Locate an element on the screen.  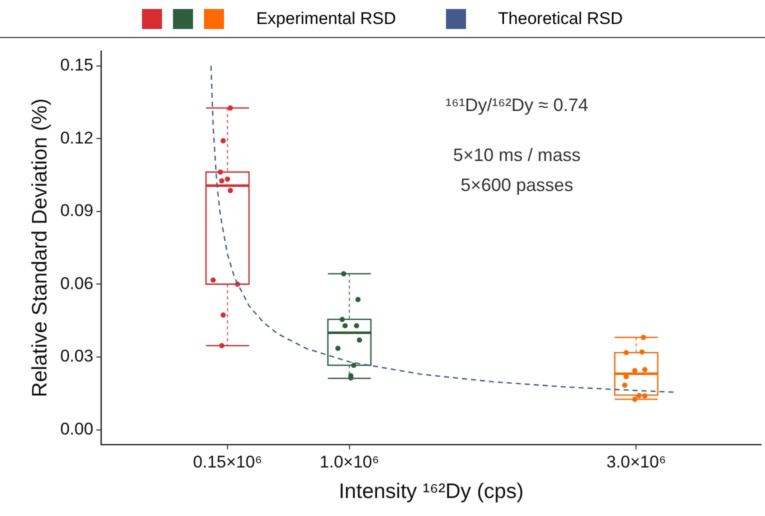
y-tick-label: 0.06 is located at coordinates (77, 283).